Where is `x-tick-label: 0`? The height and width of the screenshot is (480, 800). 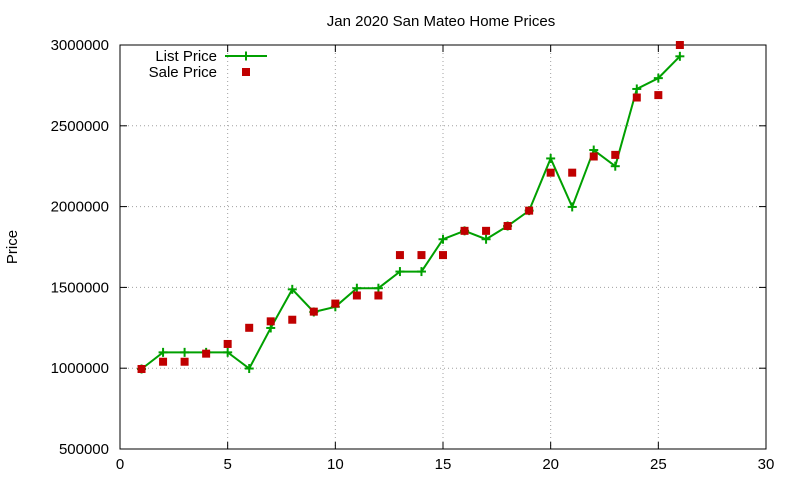 x-tick-label: 0 is located at coordinates (120, 464).